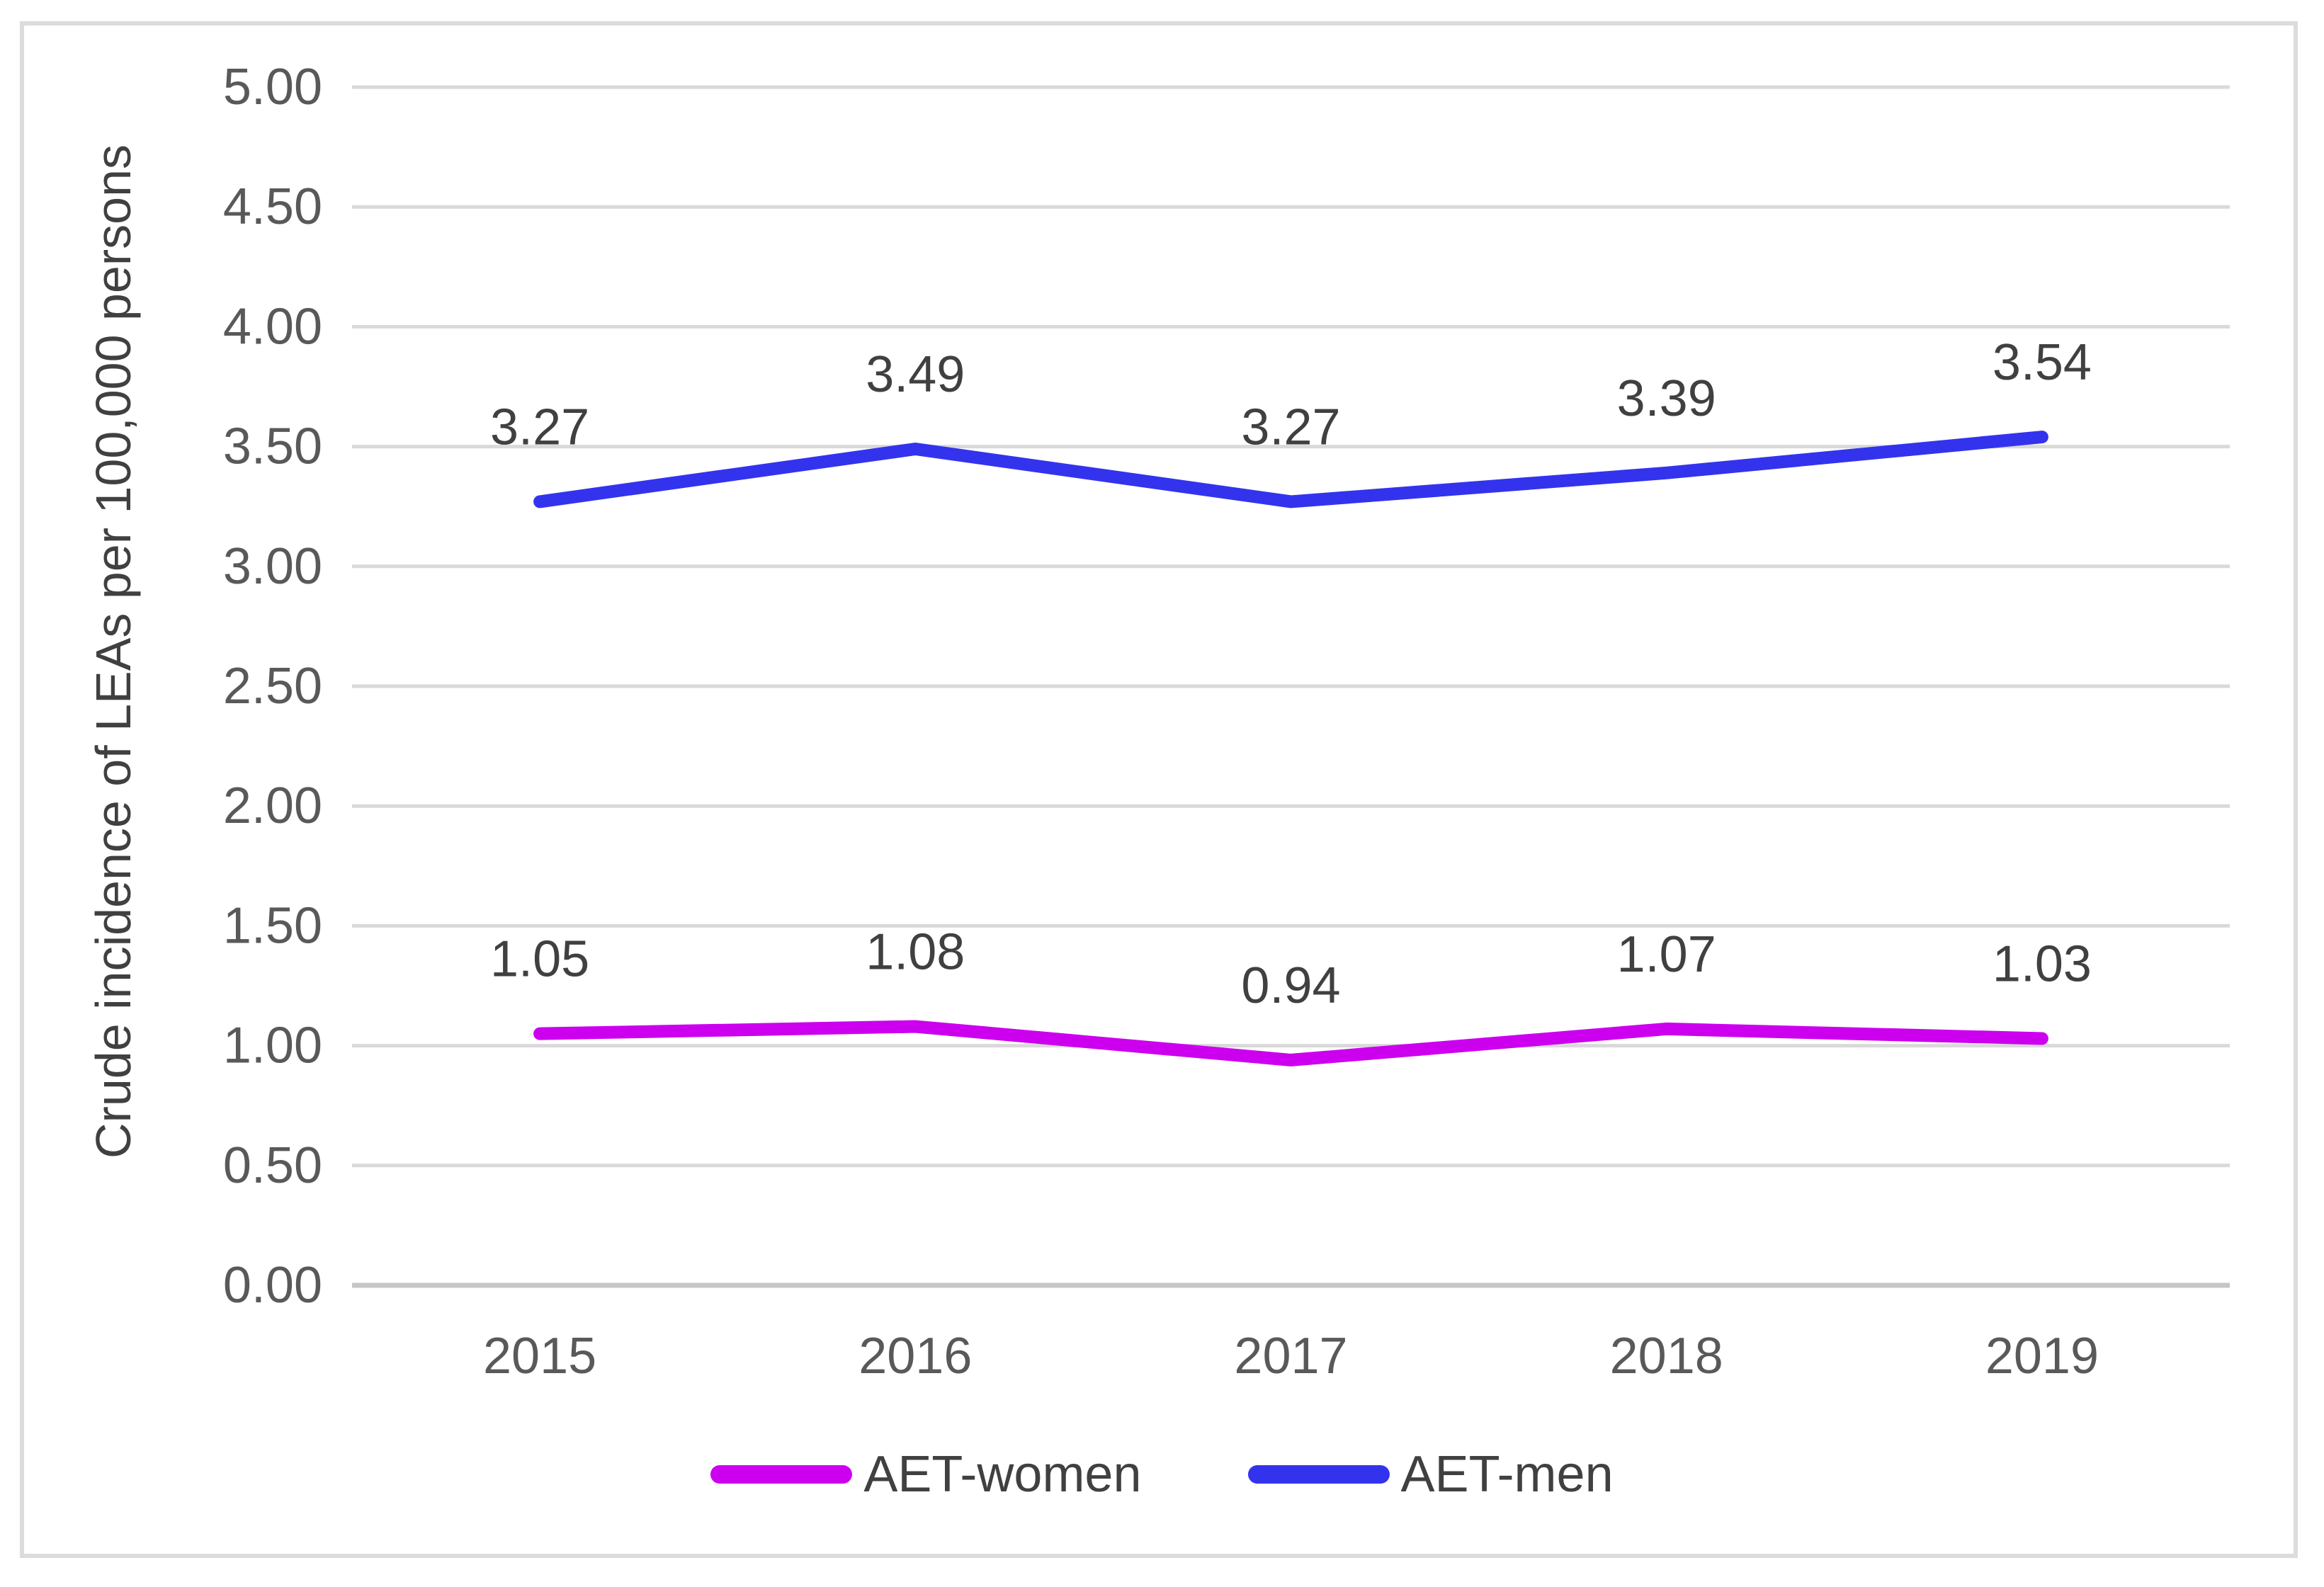  What do you see at coordinates (1290, 985) in the screenshot?
I see `data-label-aet-women: 0.94` at bounding box center [1290, 985].